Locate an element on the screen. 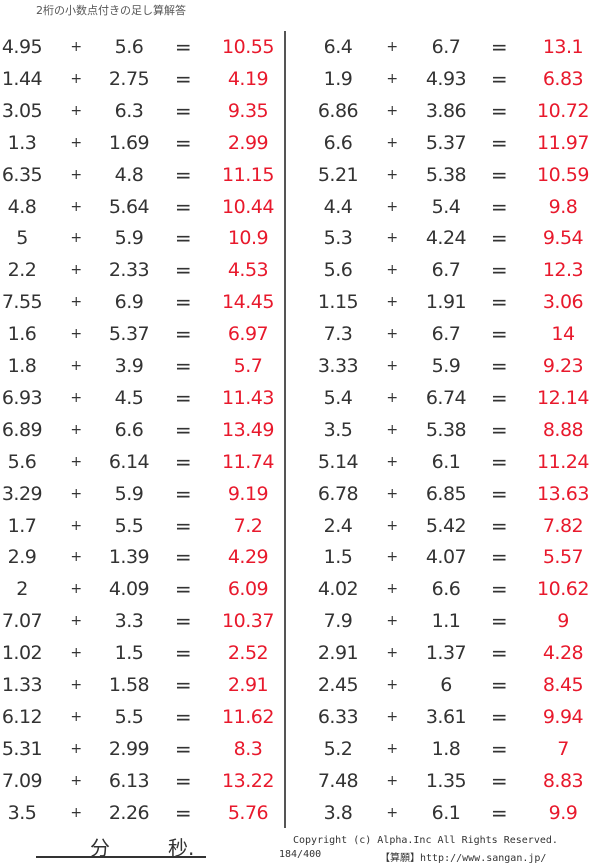  addend-b: 6.14 is located at coordinates (129, 461).